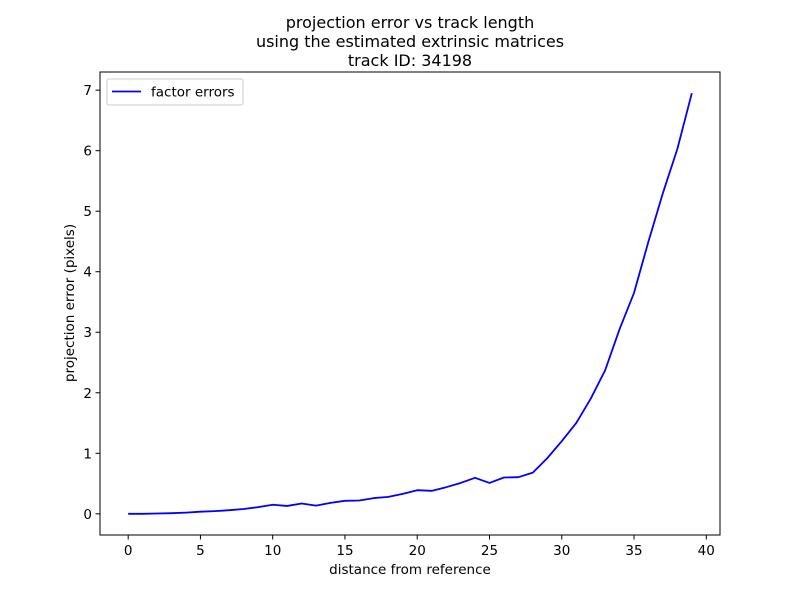 The height and width of the screenshot is (600, 800). Describe the element at coordinates (410, 60) in the screenshot. I see `chart-title-line-3: track ID: 34198` at that location.